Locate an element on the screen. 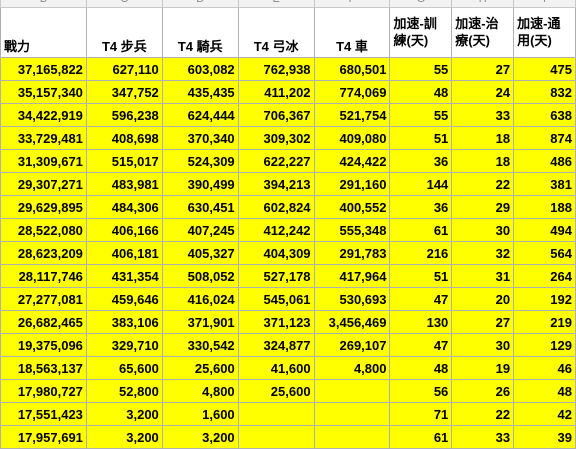  table-cell: 144 is located at coordinates (421, 184).